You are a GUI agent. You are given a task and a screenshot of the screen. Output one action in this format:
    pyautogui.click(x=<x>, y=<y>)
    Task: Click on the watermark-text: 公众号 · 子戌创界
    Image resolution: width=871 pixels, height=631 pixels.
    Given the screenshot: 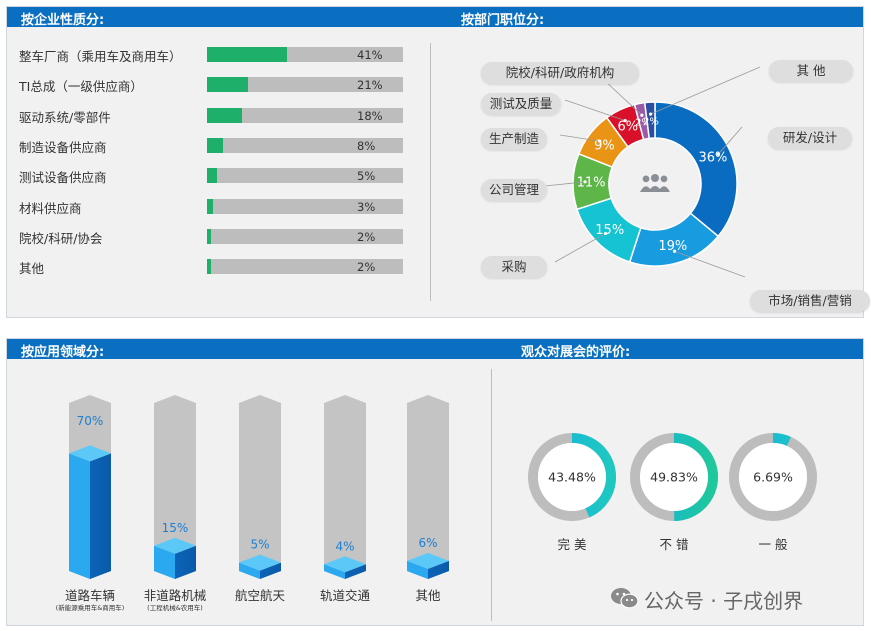 What is the action you would take?
    pyautogui.click(x=724, y=601)
    